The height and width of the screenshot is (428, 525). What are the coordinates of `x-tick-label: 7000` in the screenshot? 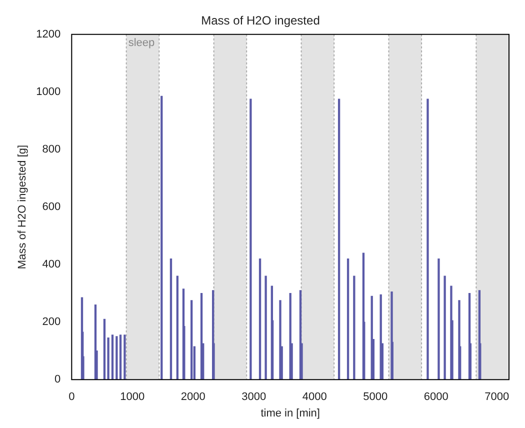 It's located at (497, 397).